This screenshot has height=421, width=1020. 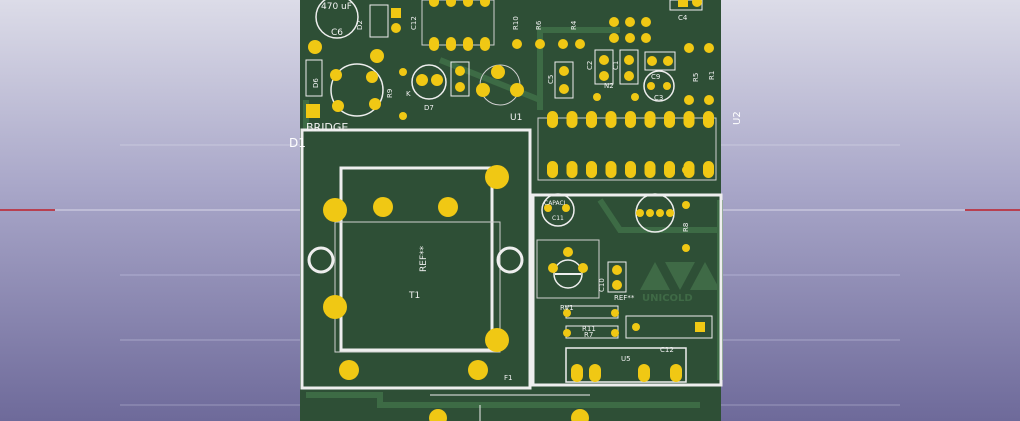 I want to click on pad-r4, so click(x=563, y=44).